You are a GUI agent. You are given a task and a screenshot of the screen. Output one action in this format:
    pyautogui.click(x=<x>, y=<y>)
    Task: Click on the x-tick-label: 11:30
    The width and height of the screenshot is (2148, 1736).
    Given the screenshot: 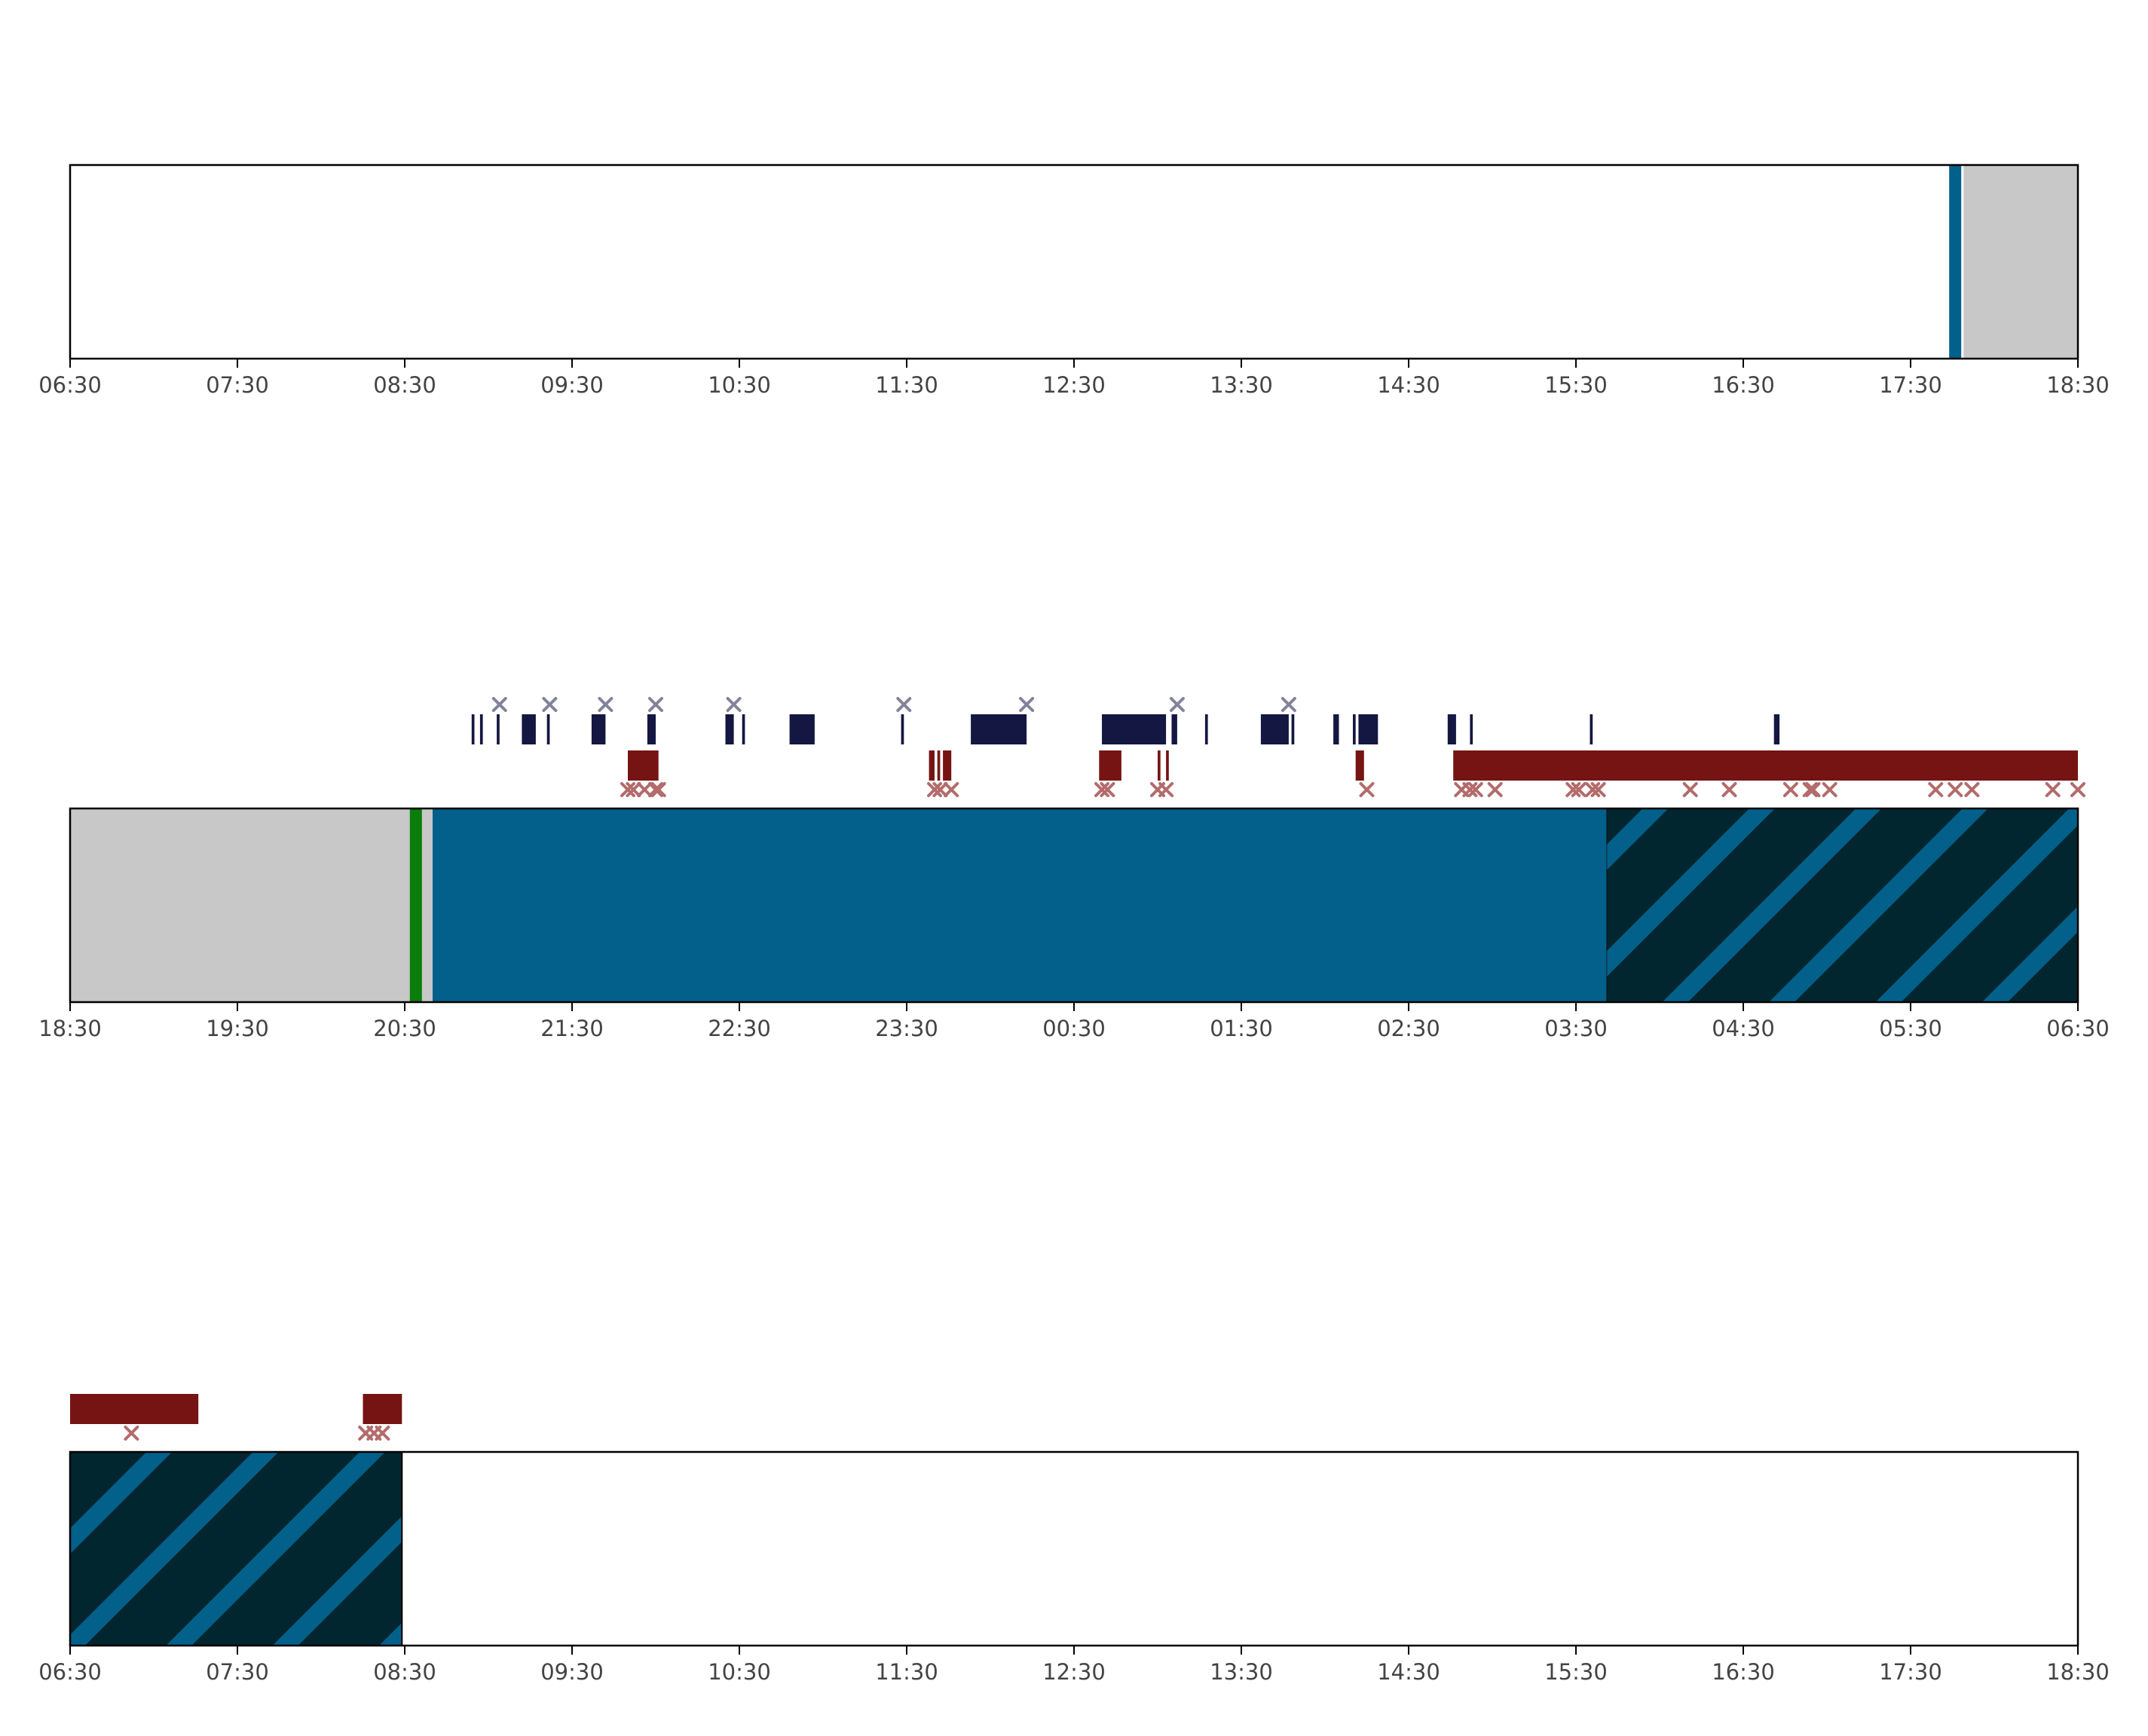 What is the action you would take?
    pyautogui.click(x=906, y=1672)
    